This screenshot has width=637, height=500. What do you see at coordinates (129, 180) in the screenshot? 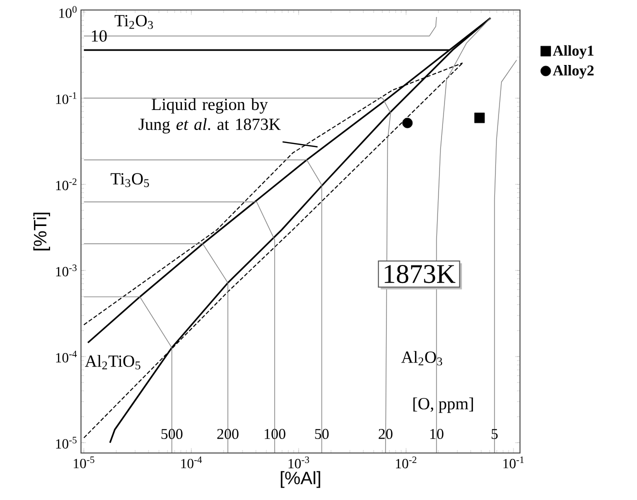
I see `annotation: Ti$_{3}$O$_{5}$` at bounding box center [129, 180].